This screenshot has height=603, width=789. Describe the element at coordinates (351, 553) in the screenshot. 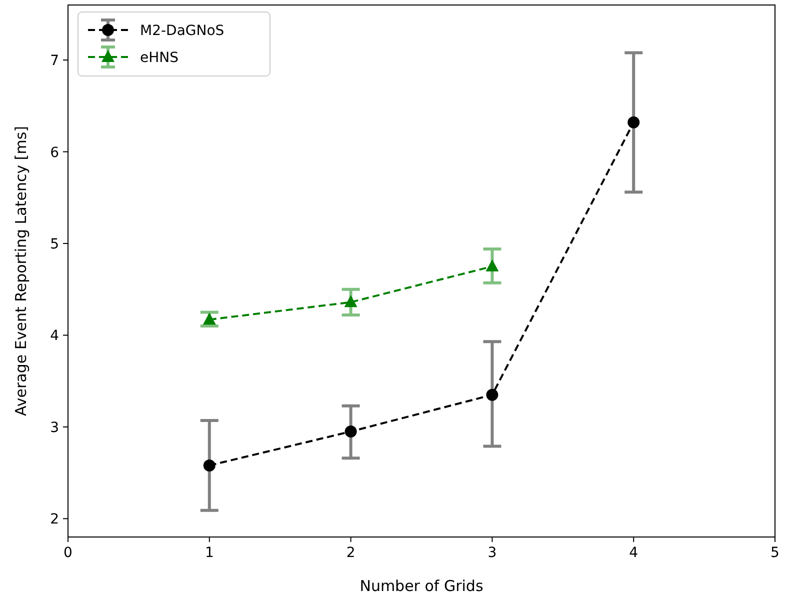

I see `x-tick-label: 2` at that location.